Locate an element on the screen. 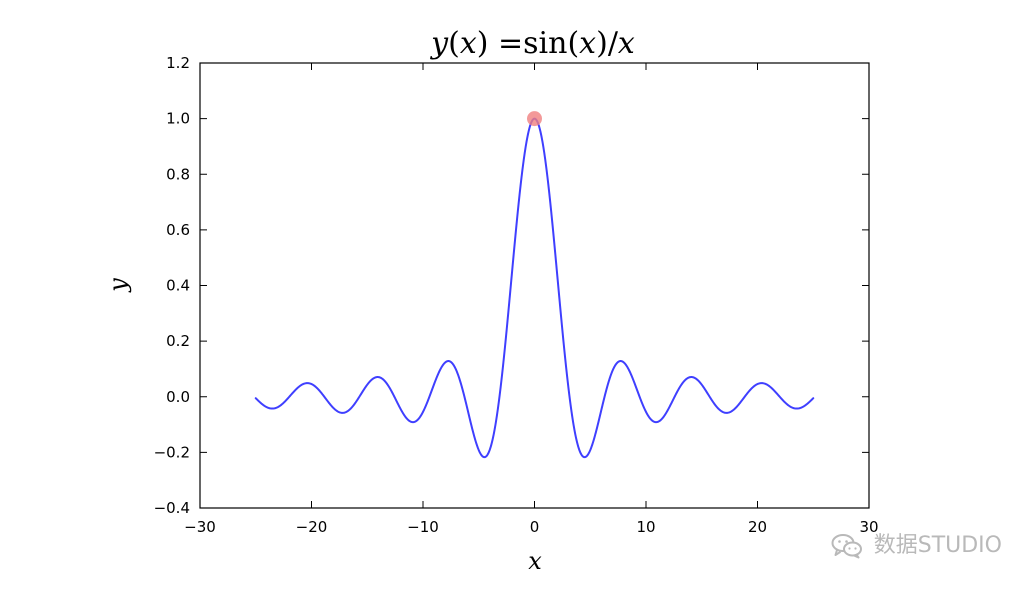 This screenshot has width=1036, height=592. y-tick-label: 0.6 is located at coordinates (178, 230).